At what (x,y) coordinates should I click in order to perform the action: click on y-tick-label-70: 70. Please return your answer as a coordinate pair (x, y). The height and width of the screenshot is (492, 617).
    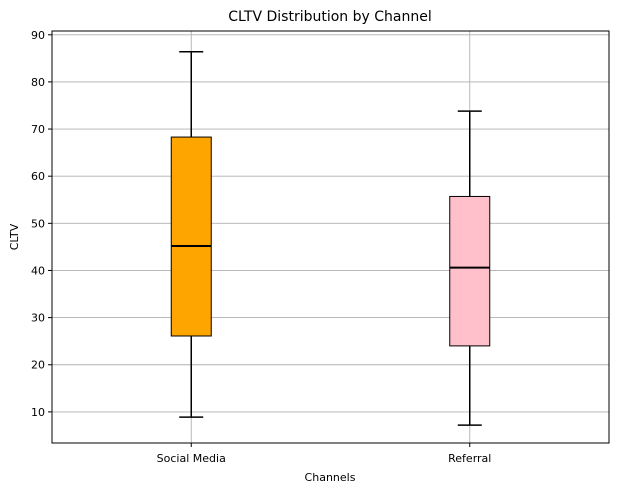
    Looking at the image, I should click on (38, 129).